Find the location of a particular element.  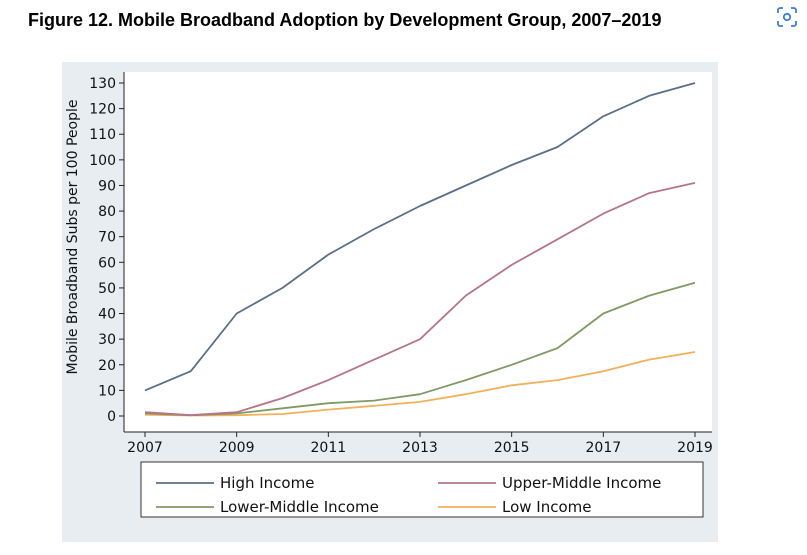

y-tick-label: 120 is located at coordinates (102, 110).